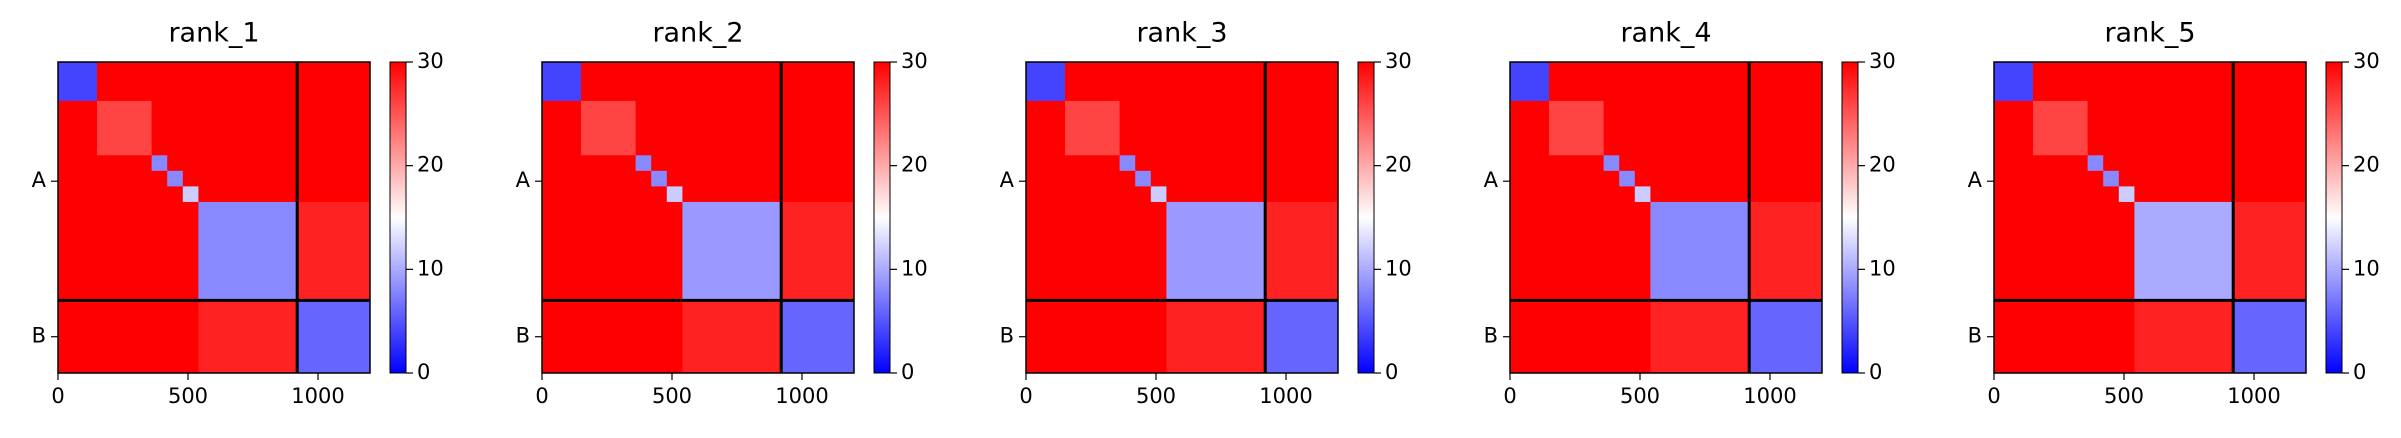  Describe the element at coordinates (430, 268) in the screenshot. I see `colorbar-tick-label: 10` at that location.